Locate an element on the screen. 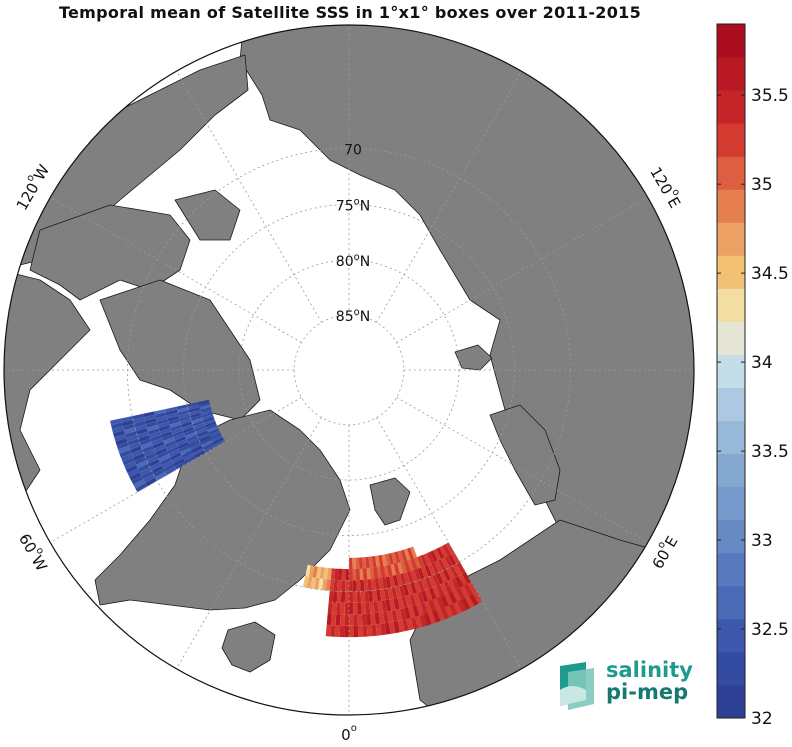  lon-label-120: 120oE is located at coordinates (667, 186).